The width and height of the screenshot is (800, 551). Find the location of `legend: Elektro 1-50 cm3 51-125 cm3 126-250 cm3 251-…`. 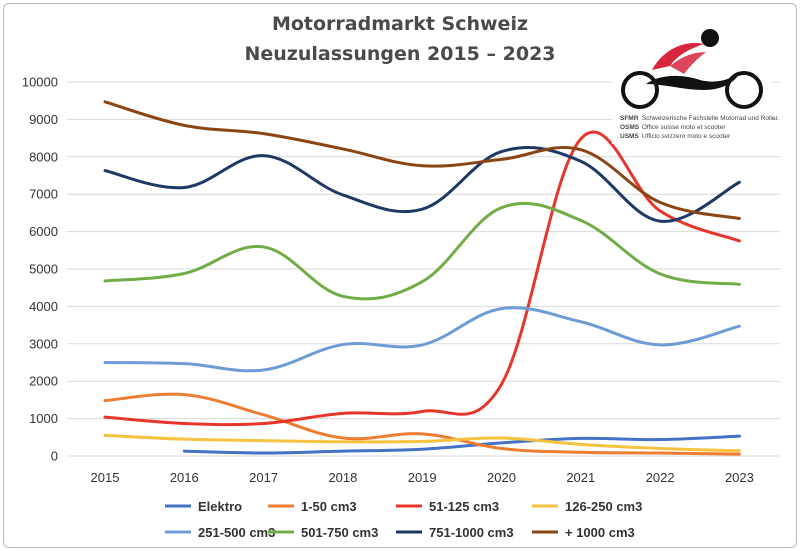

legend: Elektro 1-50 cm3 51-125 cm3 126-250 cm3 251-… is located at coordinates (403, 519).